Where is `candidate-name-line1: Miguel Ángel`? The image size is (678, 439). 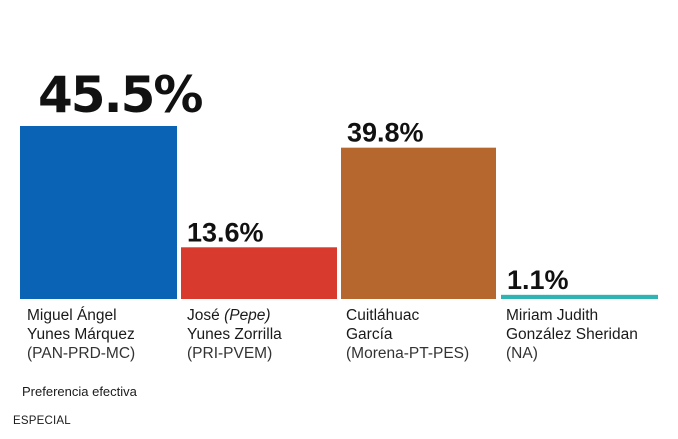
candidate-name-line1: Miguel Ángel is located at coordinates (72, 315).